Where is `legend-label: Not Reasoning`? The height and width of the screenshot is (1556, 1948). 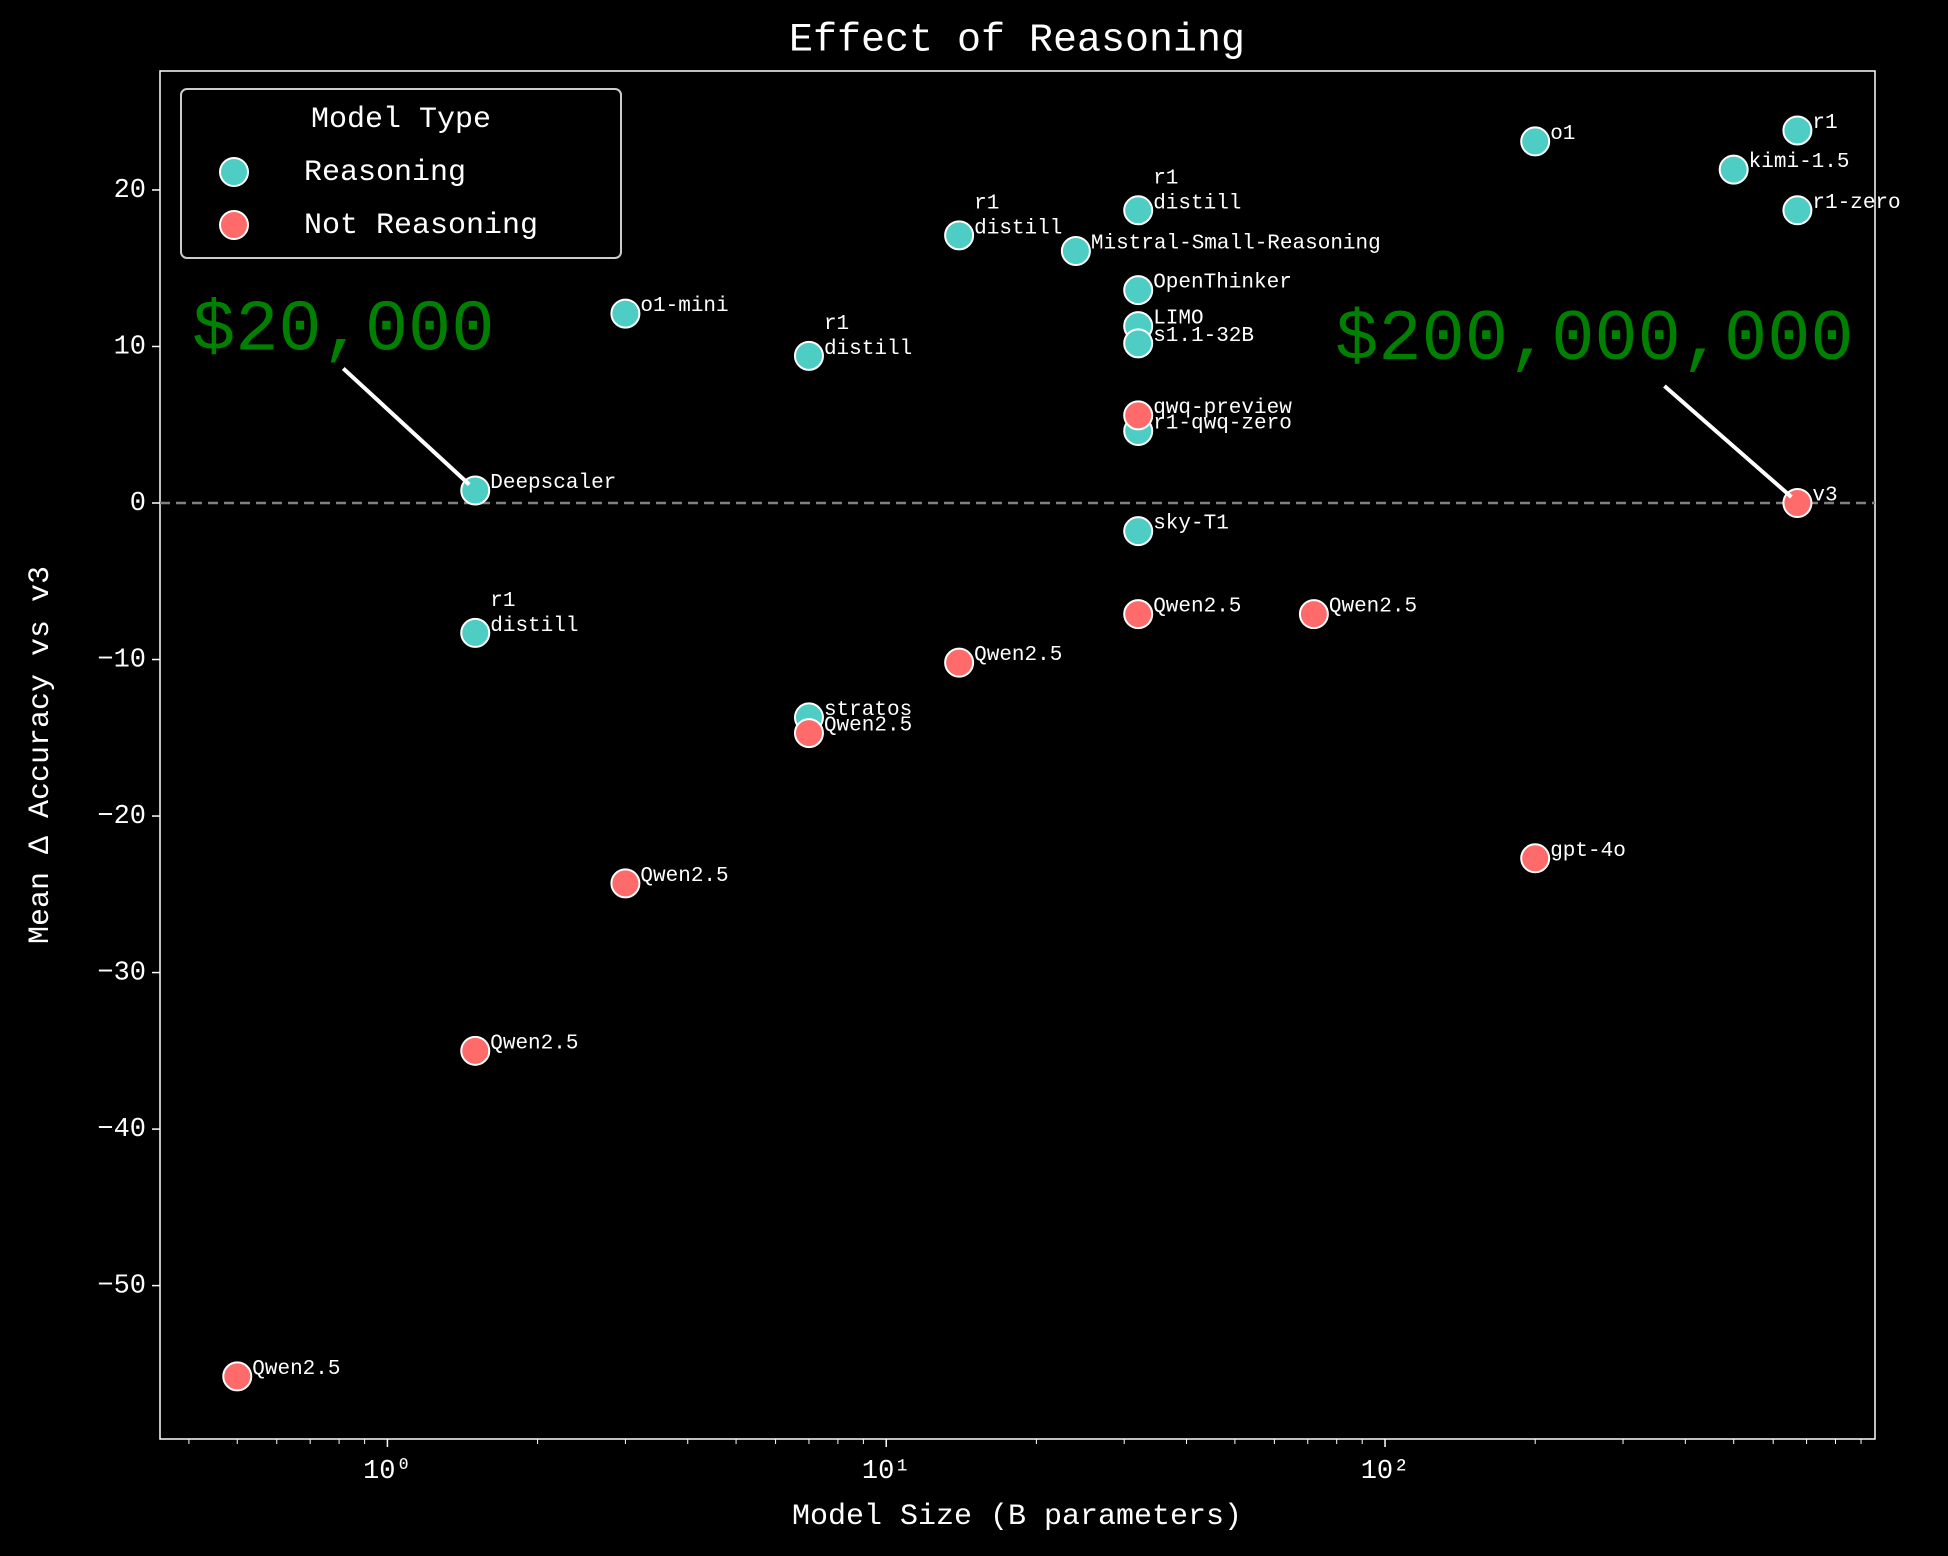
legend-label: Not Reasoning is located at coordinates (421, 226).